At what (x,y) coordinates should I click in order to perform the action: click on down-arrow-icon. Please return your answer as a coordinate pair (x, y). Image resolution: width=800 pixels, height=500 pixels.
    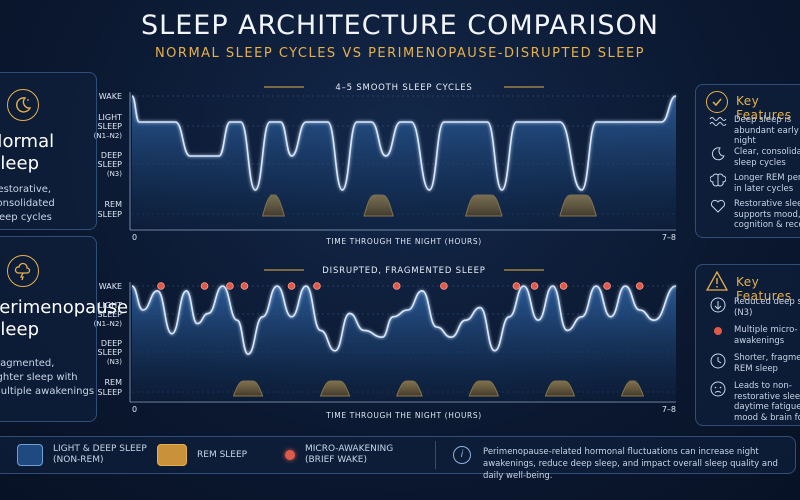
    Looking at the image, I should click on (718, 307).